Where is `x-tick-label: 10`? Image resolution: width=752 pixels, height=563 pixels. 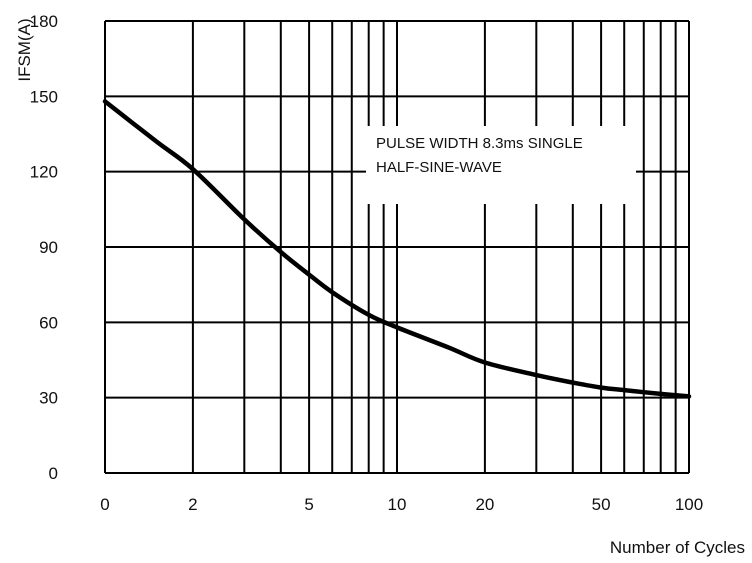 x-tick-label: 10 is located at coordinates (397, 504).